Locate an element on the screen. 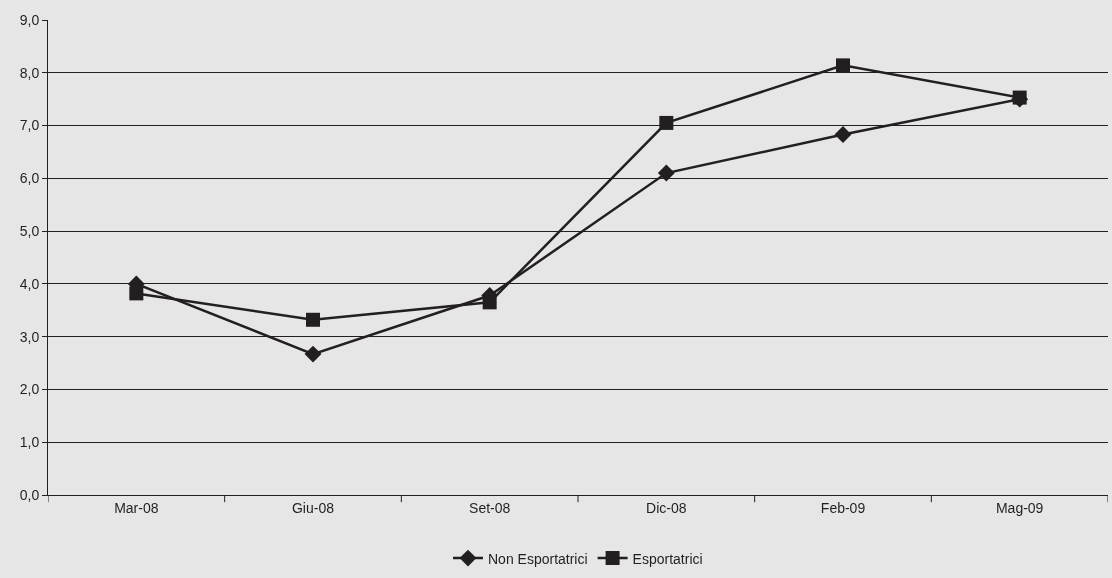 The height and width of the screenshot is (578, 1112). y-tick-label: 7,0 is located at coordinates (29, 125).